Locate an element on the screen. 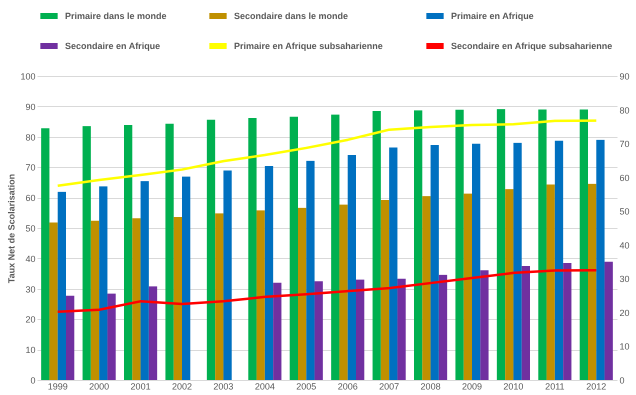  y-tick-label: 30 is located at coordinates (30, 289).